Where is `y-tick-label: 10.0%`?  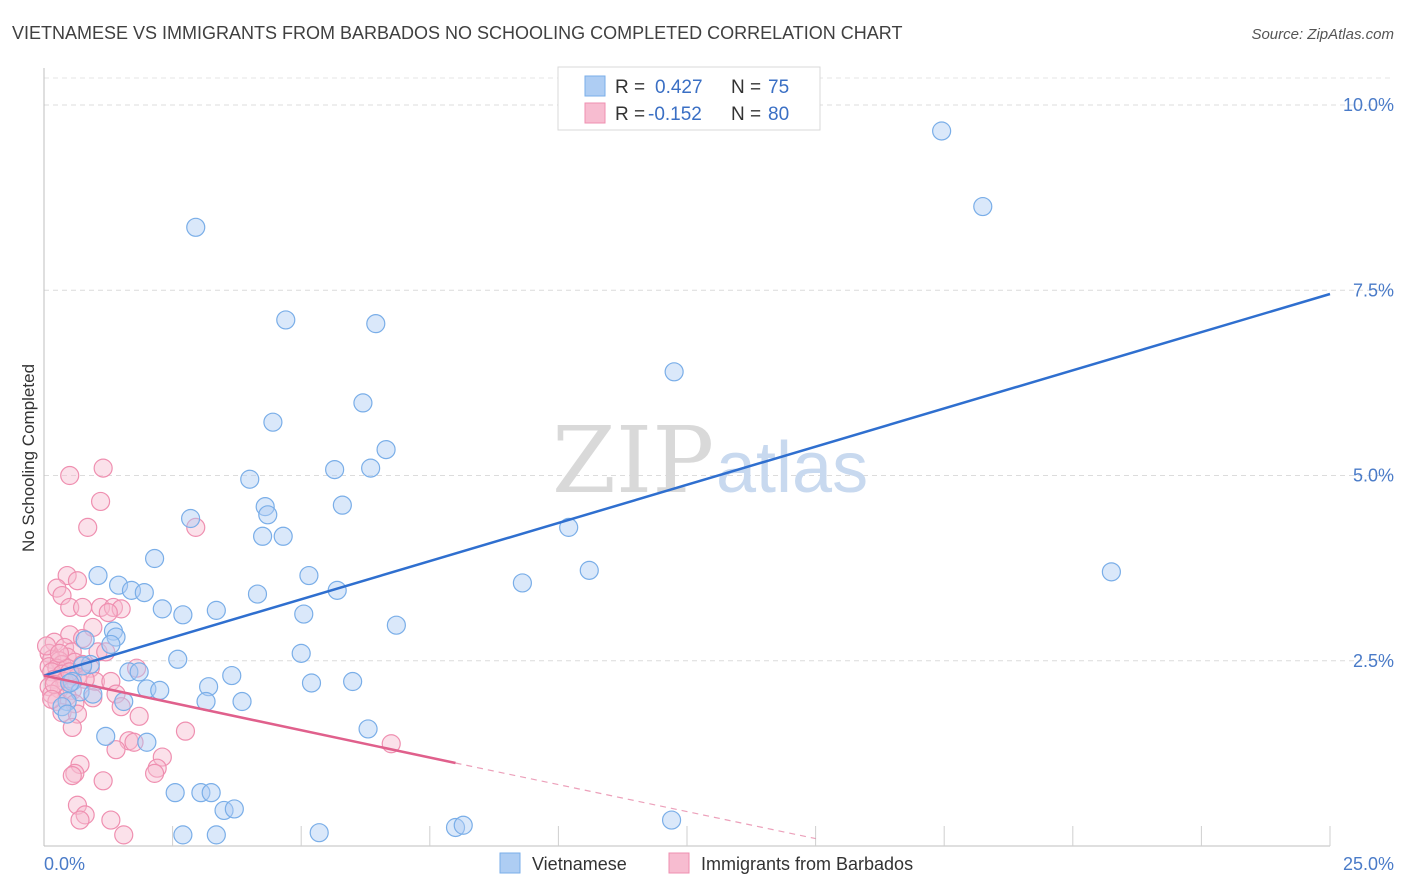
y-tick-label: 10.0% is located at coordinates (1368, 105).